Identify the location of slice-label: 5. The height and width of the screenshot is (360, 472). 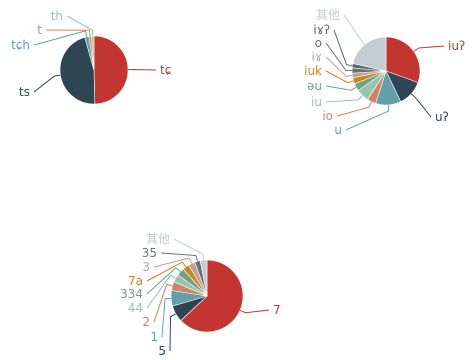
(162, 349).